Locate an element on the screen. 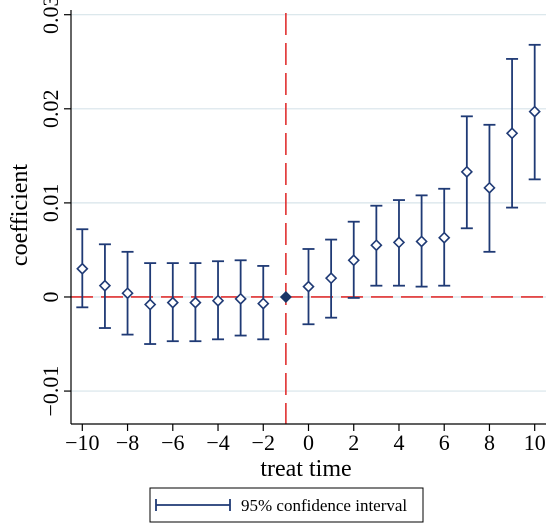  x-tick-label: 6 is located at coordinates (444, 442).